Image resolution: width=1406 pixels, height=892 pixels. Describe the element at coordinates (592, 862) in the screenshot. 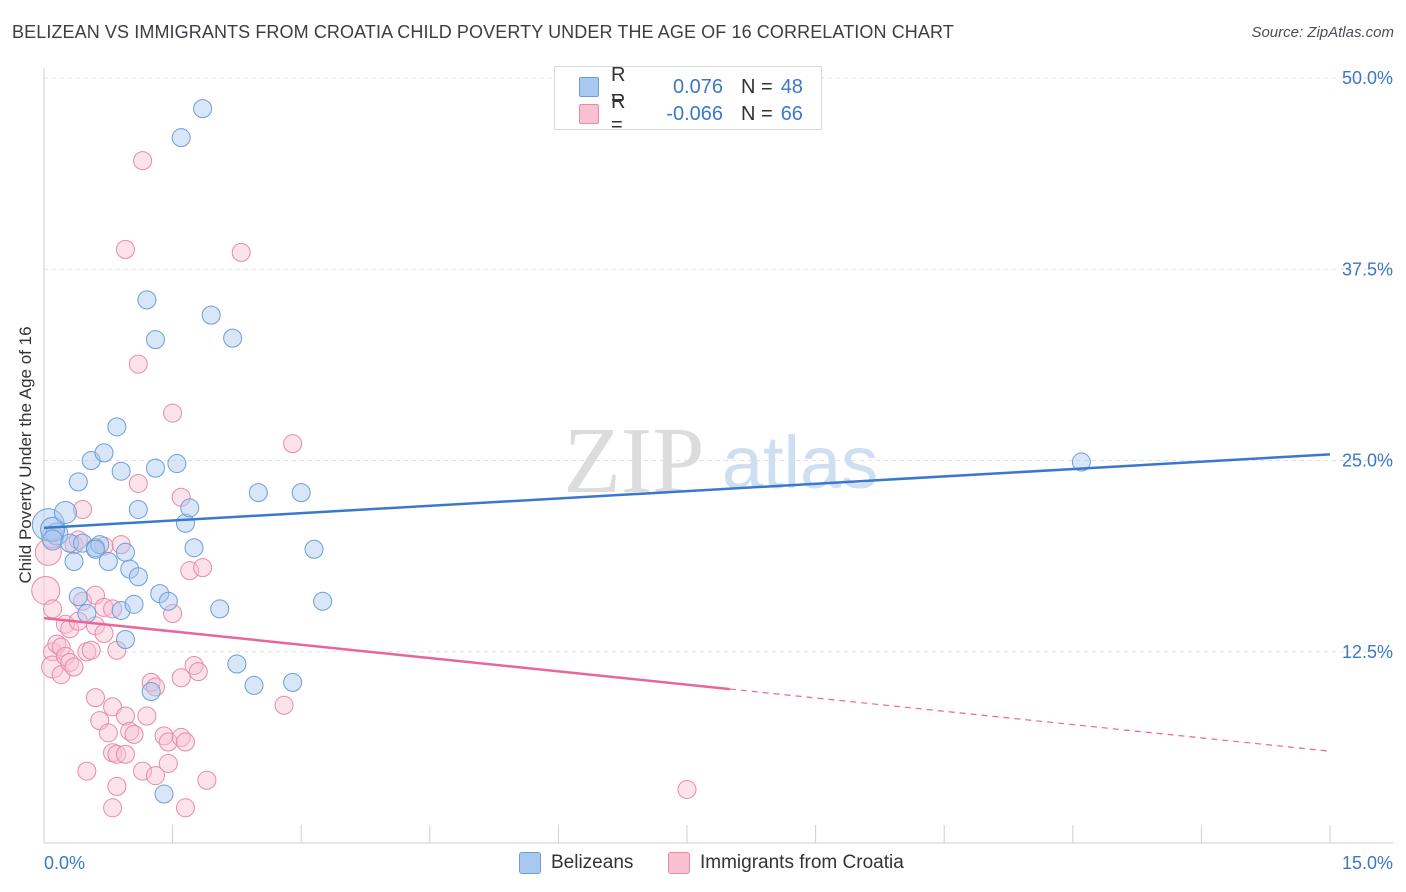

I see `legend-label: Belizeans` at that location.